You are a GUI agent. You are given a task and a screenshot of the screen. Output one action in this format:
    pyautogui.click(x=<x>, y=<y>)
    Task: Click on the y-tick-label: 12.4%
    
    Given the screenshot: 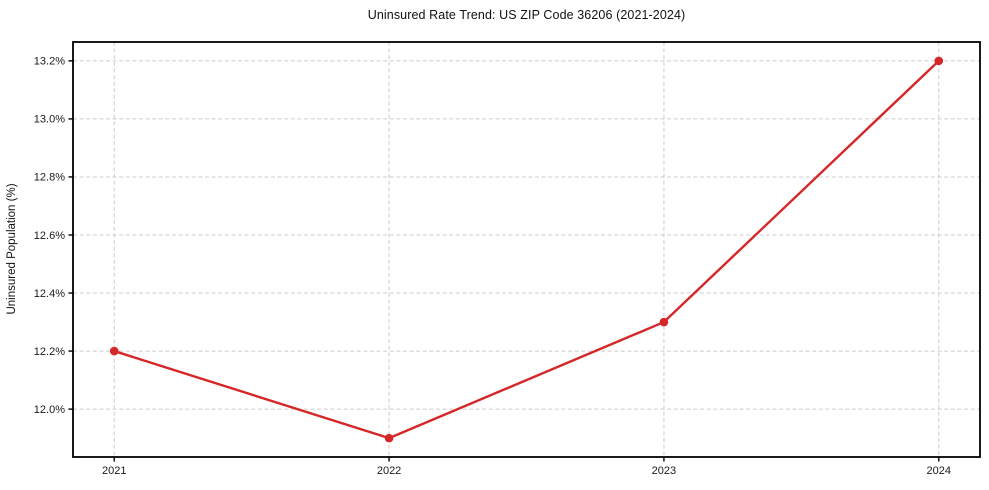 What is the action you would take?
    pyautogui.click(x=49, y=294)
    